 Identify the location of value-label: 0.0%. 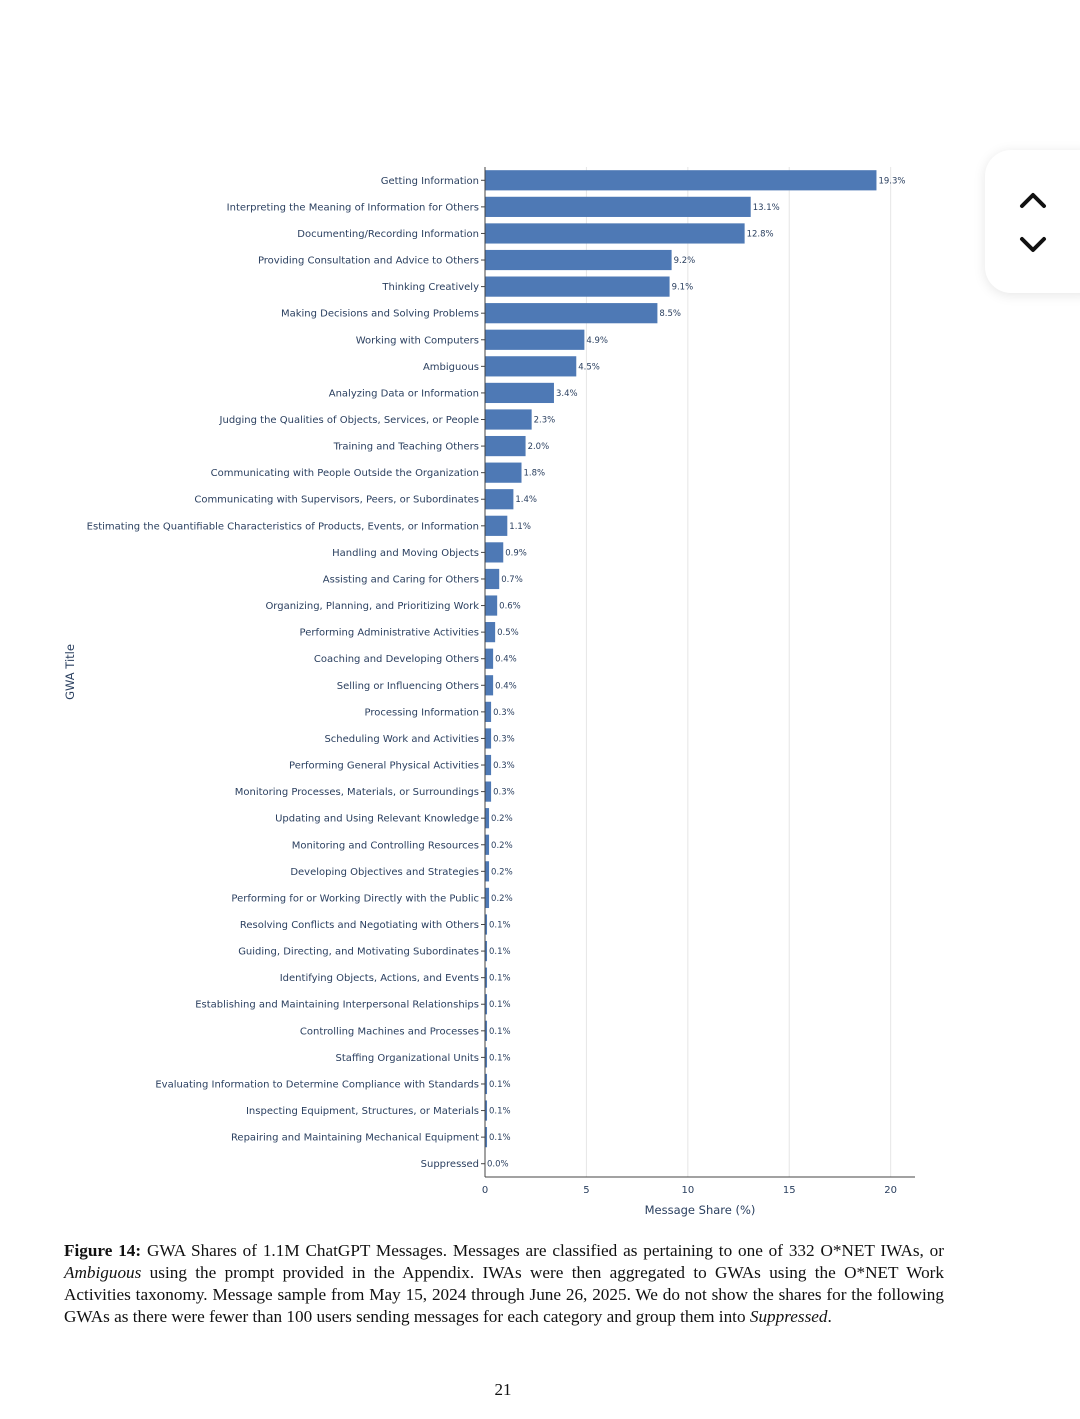
(498, 1165).